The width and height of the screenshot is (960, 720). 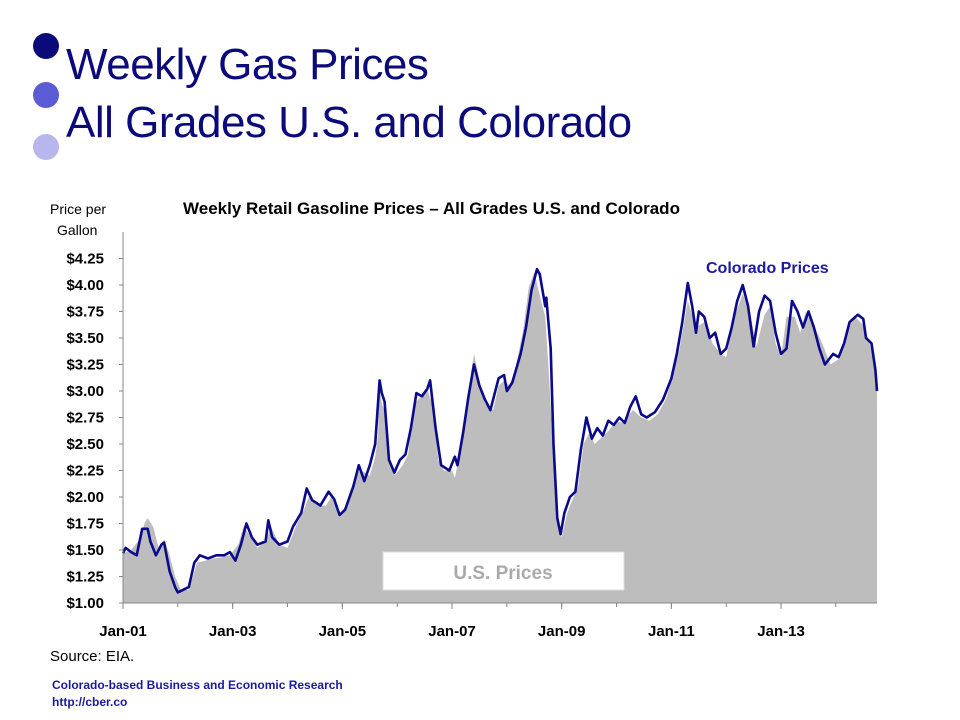 I want to click on y-tick-label: $4.00, so click(x=85, y=285).